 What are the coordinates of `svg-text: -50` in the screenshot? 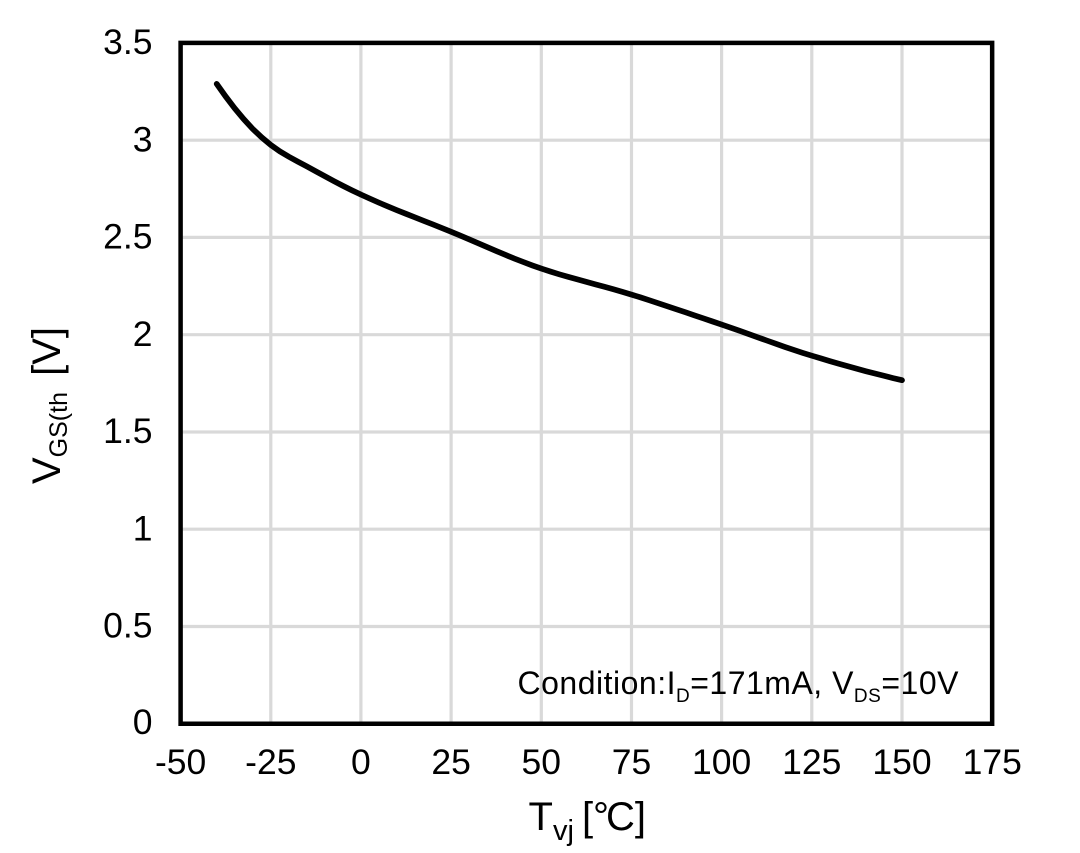 It's located at (180, 762).